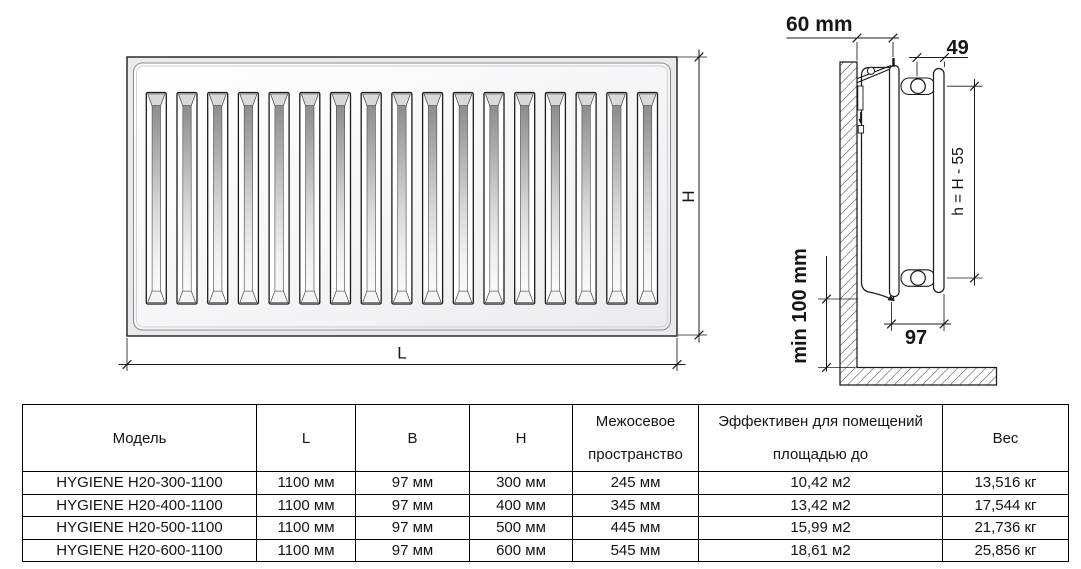 This screenshot has width=1081, height=569. I want to click on dim-label-connection-height: h = H - 55, so click(958, 181).